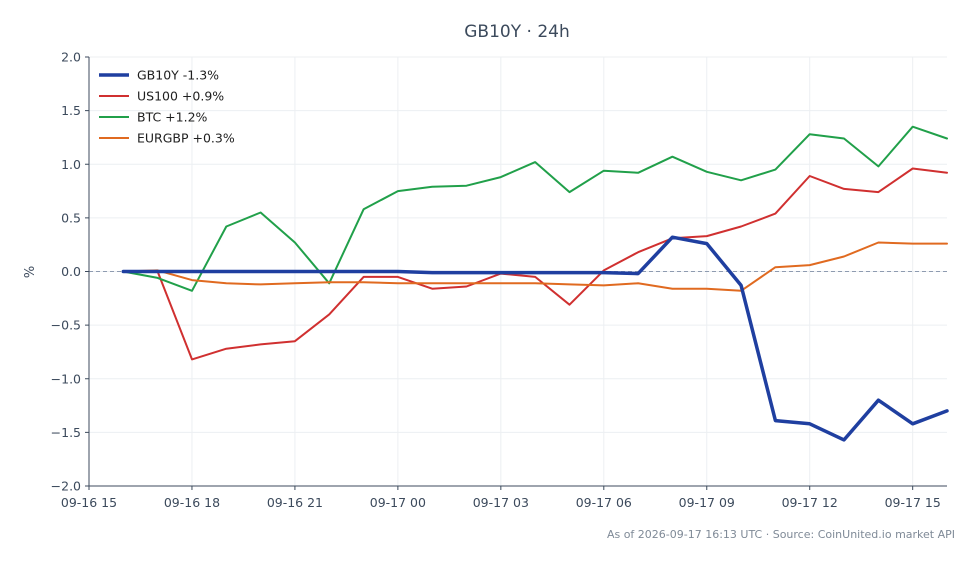  What do you see at coordinates (180, 96) in the screenshot?
I see `legend-label-1: US100 +0.9%` at bounding box center [180, 96].